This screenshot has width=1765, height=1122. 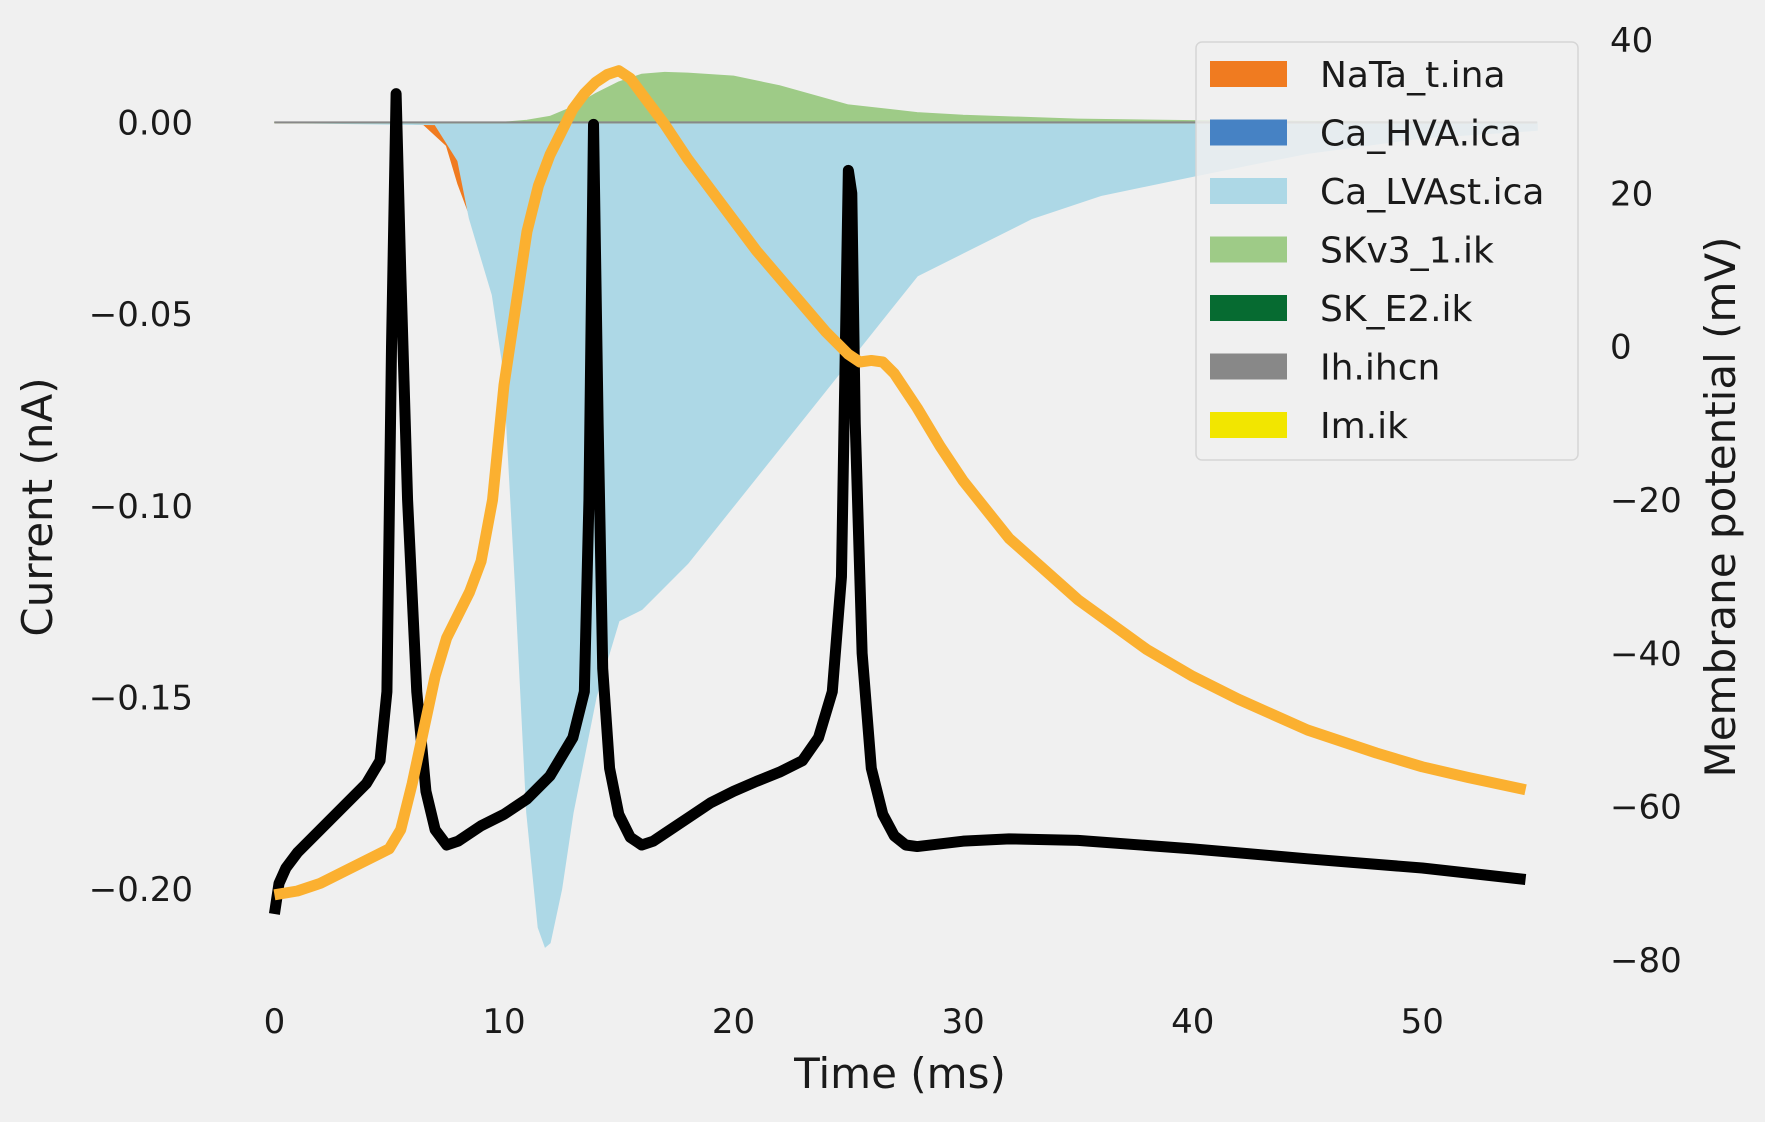 What do you see at coordinates (1413, 75) in the screenshot?
I see `legend-label-nata-t-ina: NaTa_t.ina` at bounding box center [1413, 75].